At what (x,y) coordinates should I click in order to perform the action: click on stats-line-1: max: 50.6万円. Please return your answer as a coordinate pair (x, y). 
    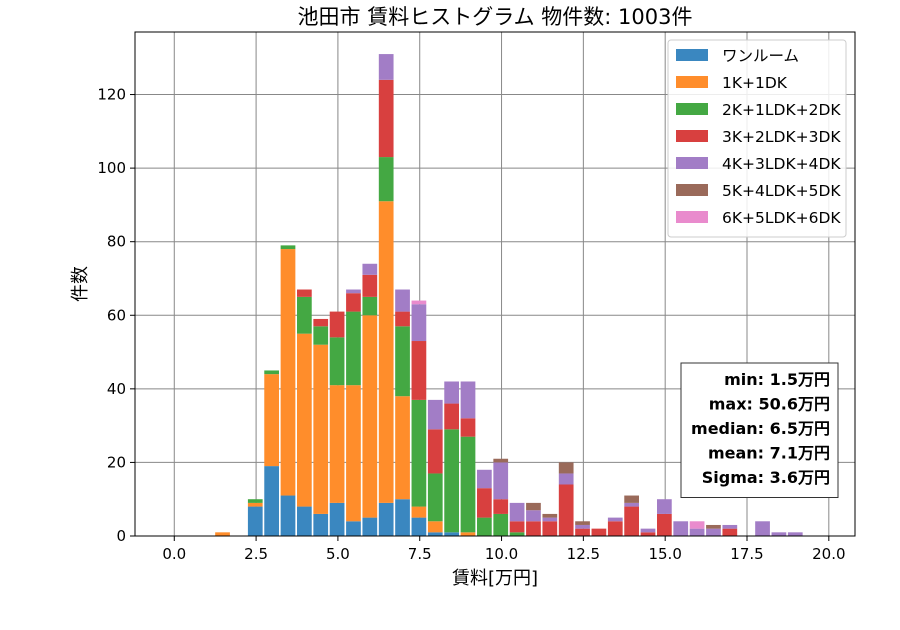
    Looking at the image, I should click on (769, 404).